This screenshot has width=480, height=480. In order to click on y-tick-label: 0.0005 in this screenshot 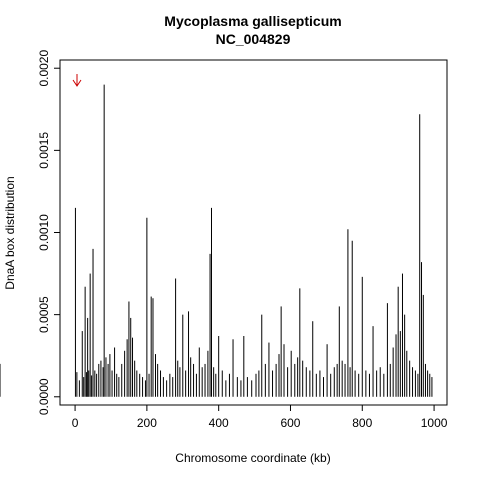, I will do `click(44, 314)`.